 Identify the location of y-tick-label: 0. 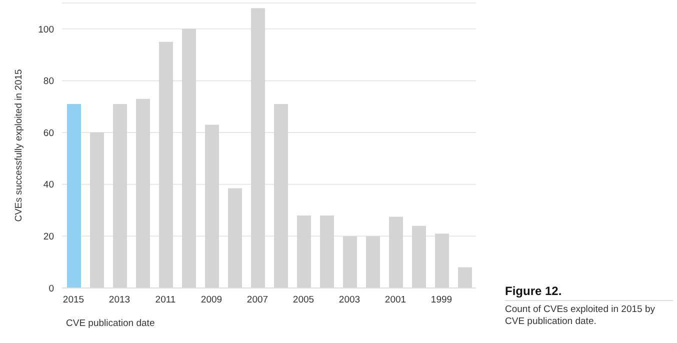
(51, 288).